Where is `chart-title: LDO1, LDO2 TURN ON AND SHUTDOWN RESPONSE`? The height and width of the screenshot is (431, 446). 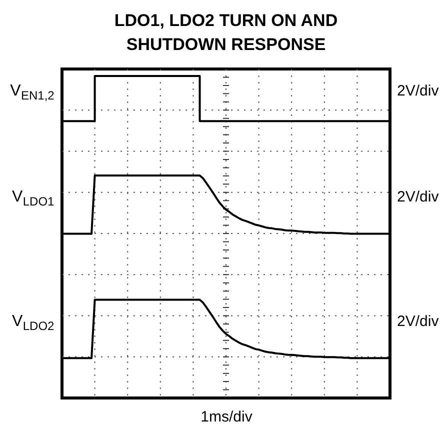
chart-title: LDO1, LDO2 TURN ON AND SHUTDOWN RESPONSE is located at coordinates (226, 32).